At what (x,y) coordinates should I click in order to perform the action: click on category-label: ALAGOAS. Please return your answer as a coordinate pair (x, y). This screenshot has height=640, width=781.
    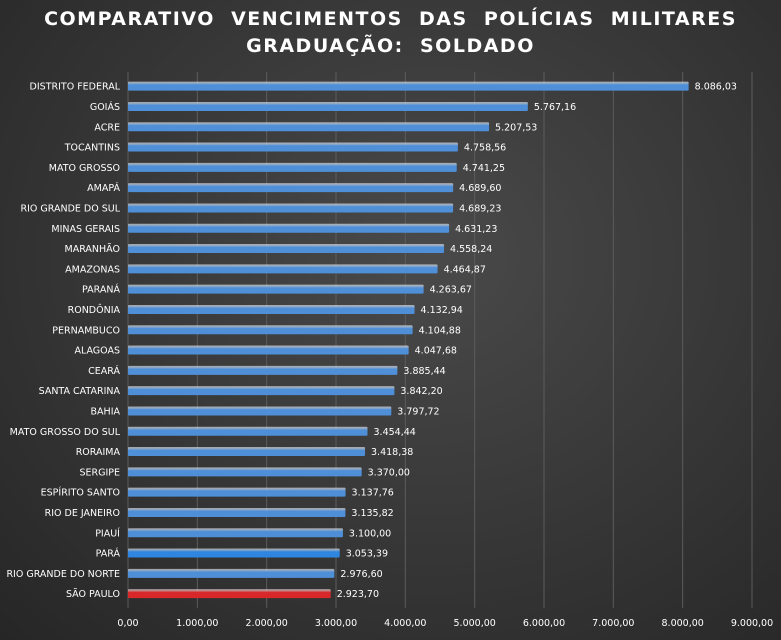
    Looking at the image, I should click on (97, 351).